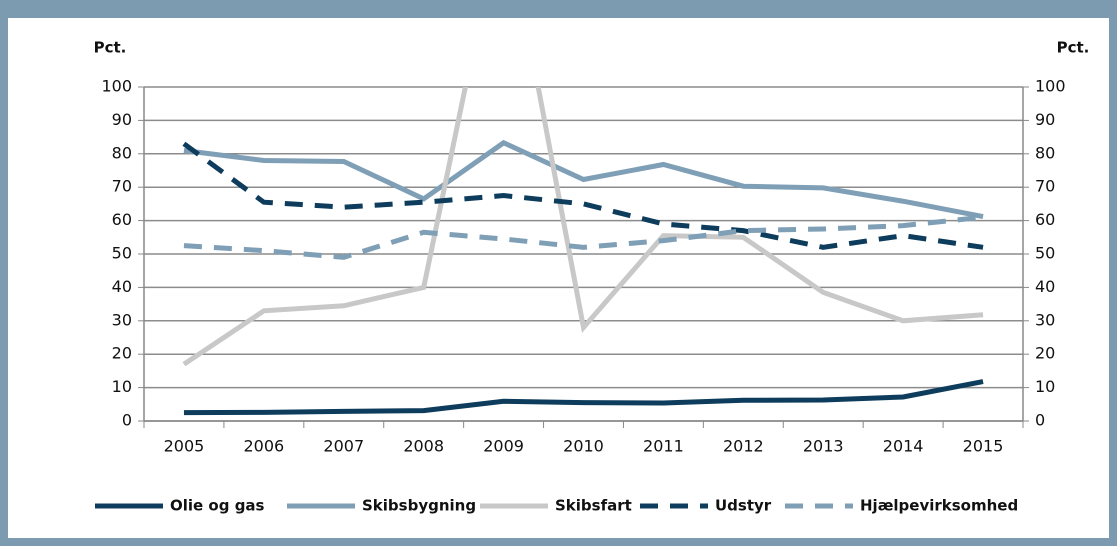  Describe the element at coordinates (1045, 319) in the screenshot. I see `y2-tick-label: 30` at that location.